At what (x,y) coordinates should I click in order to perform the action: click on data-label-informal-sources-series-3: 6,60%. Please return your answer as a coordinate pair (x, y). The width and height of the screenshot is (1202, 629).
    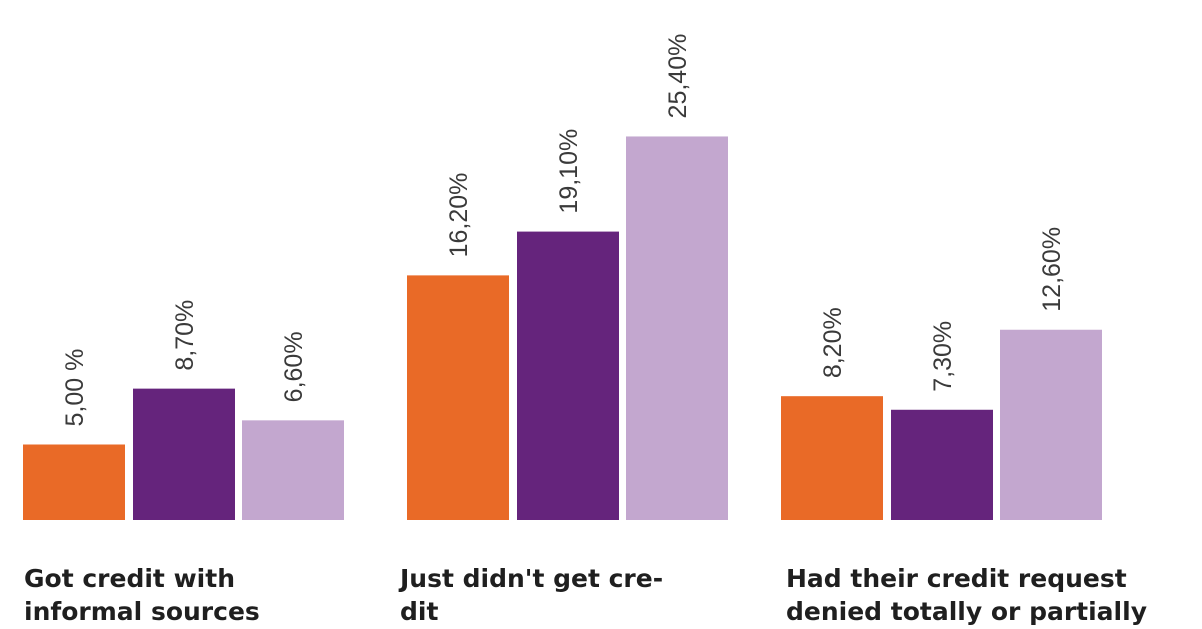
    Looking at the image, I should click on (294, 366).